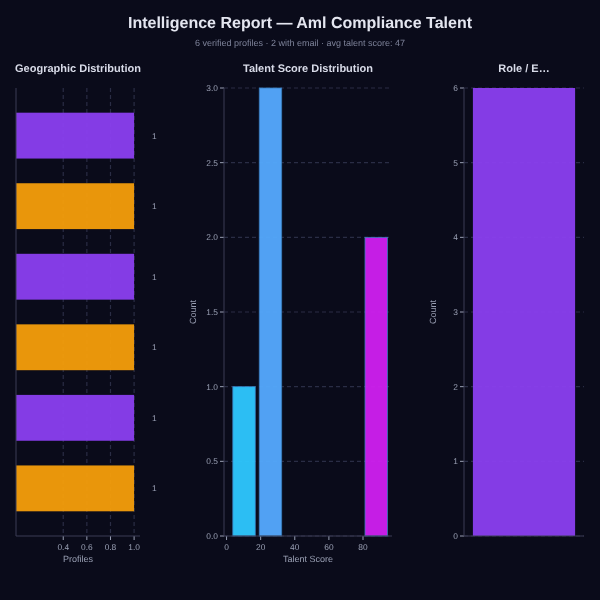 Image resolution: width=600 pixels, height=600 pixels. I want to click on text: Intelligence Report — Aml Compliance Talent, so click(300, 23).